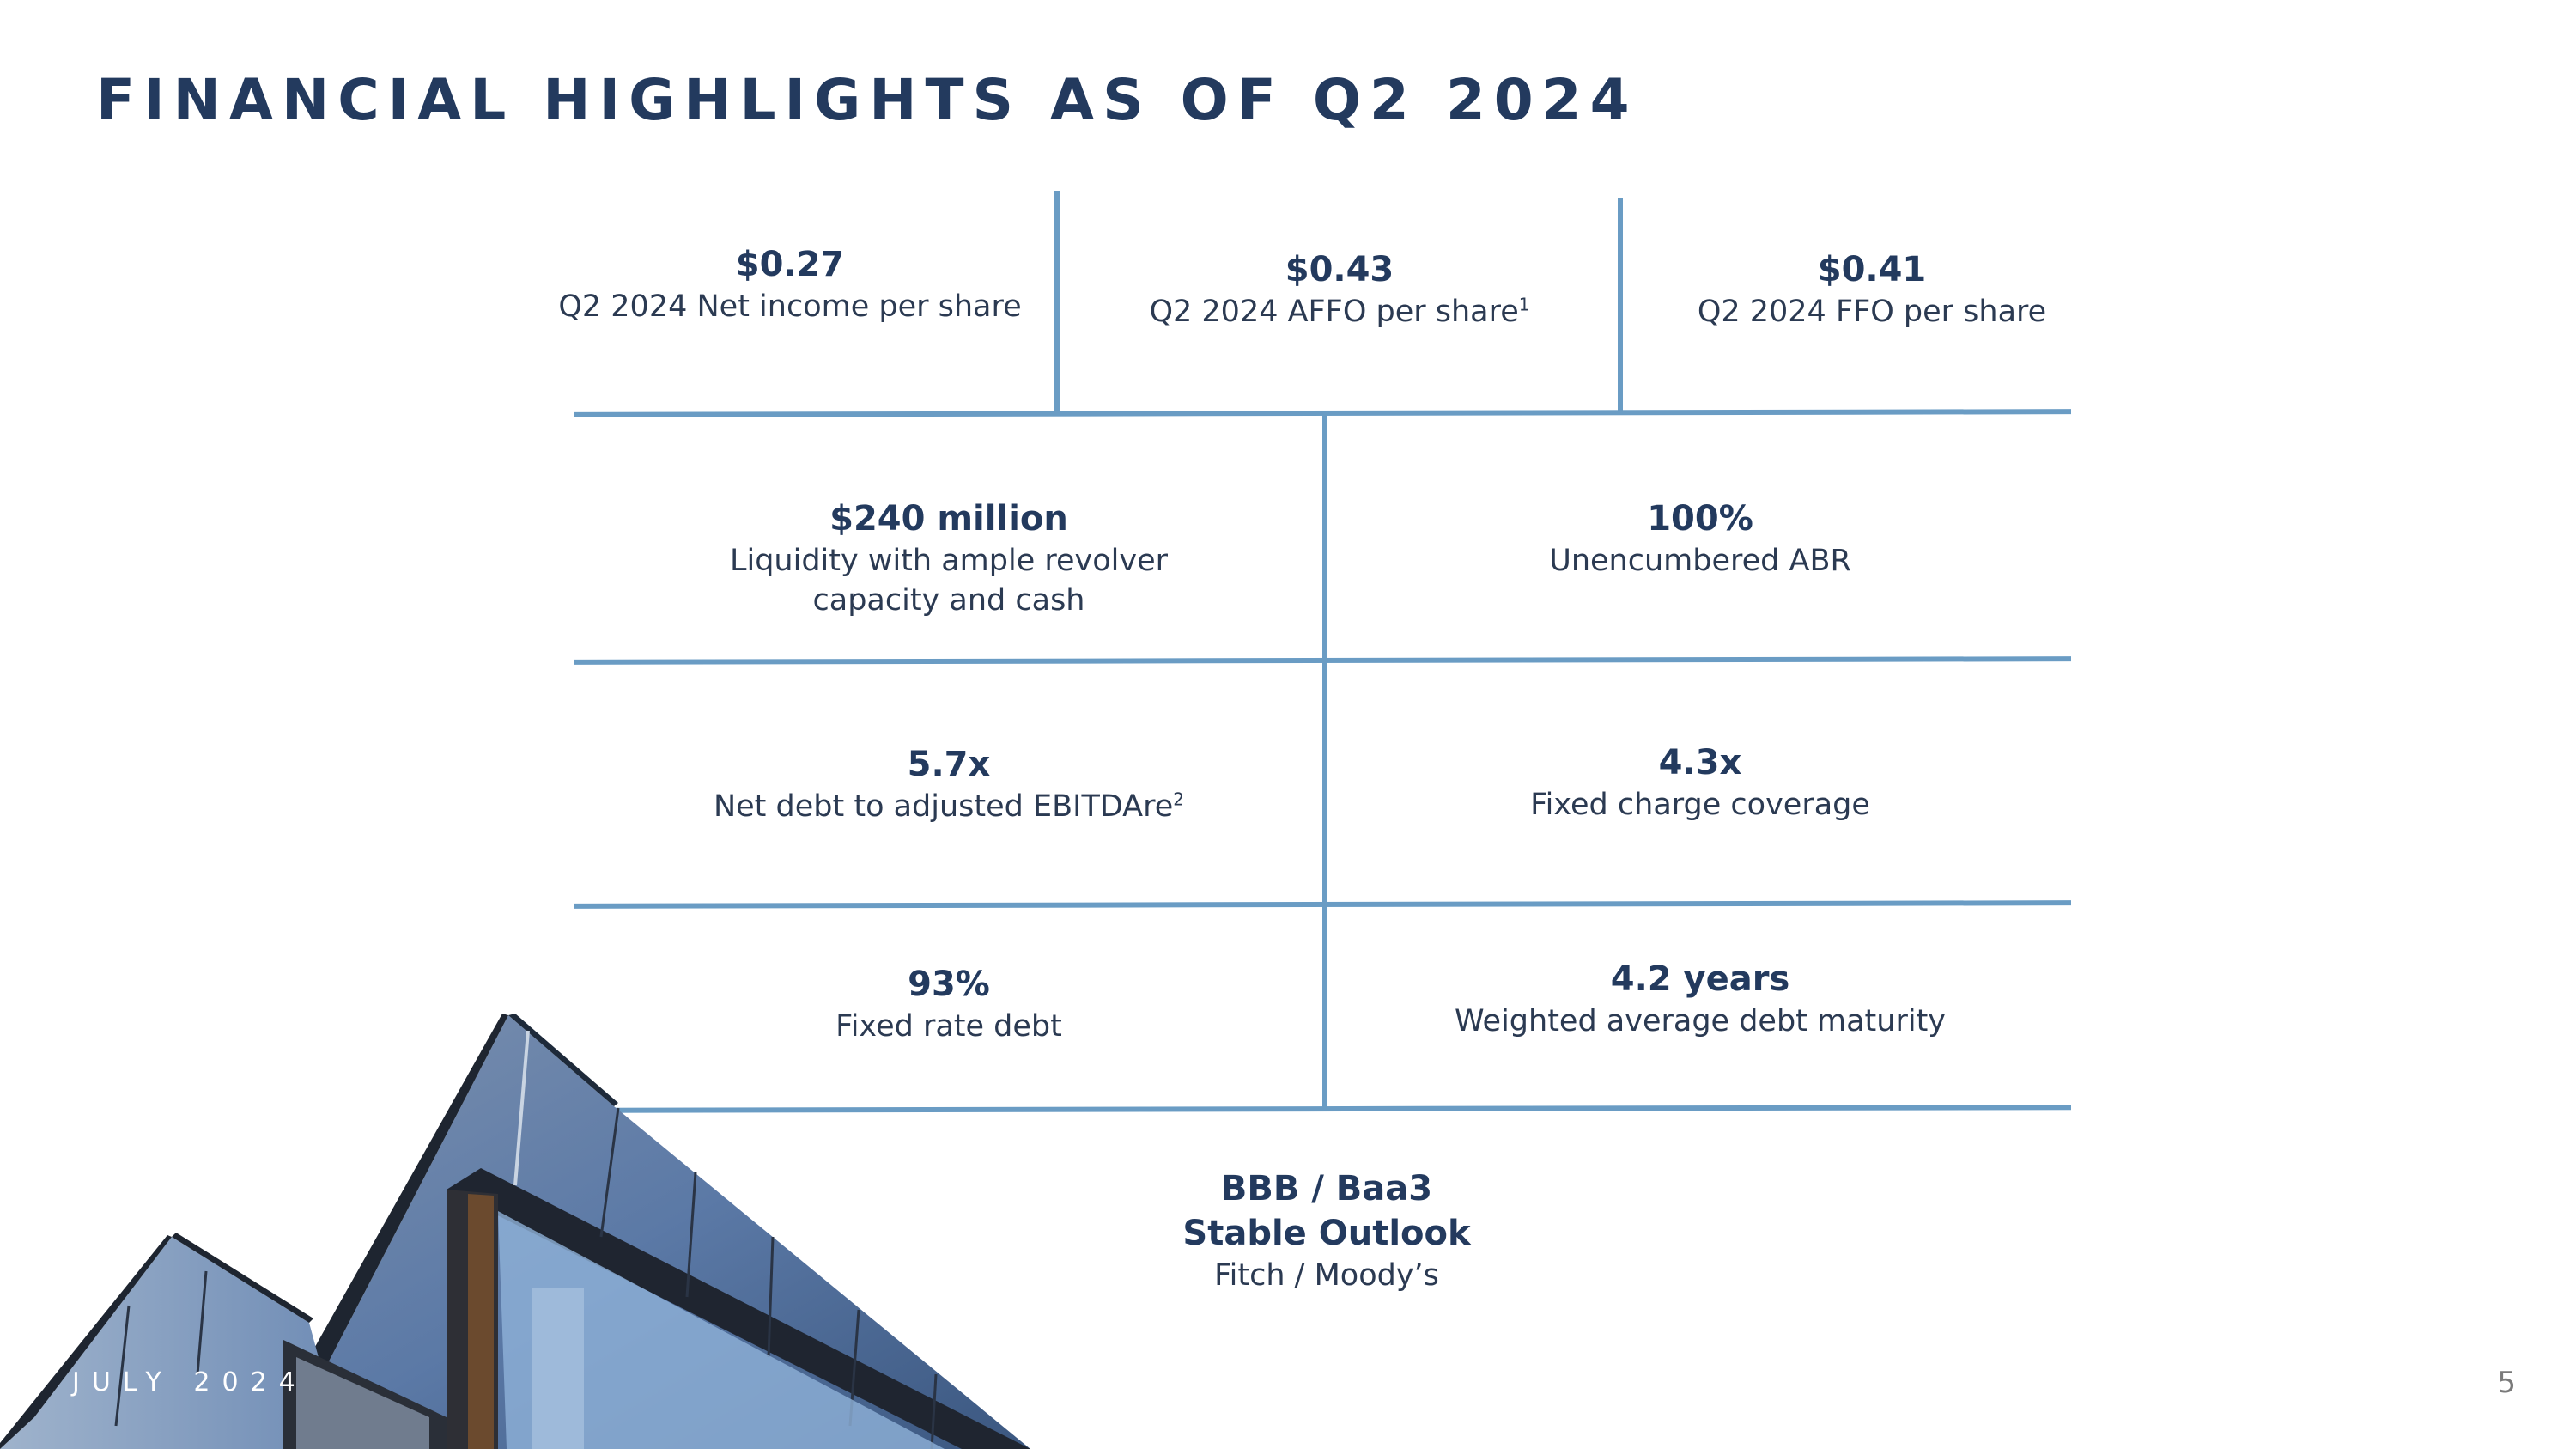 This screenshot has height=1449, width=2576. Describe the element at coordinates (948, 600) in the screenshot. I see `metric-label: capacity and cash` at that location.